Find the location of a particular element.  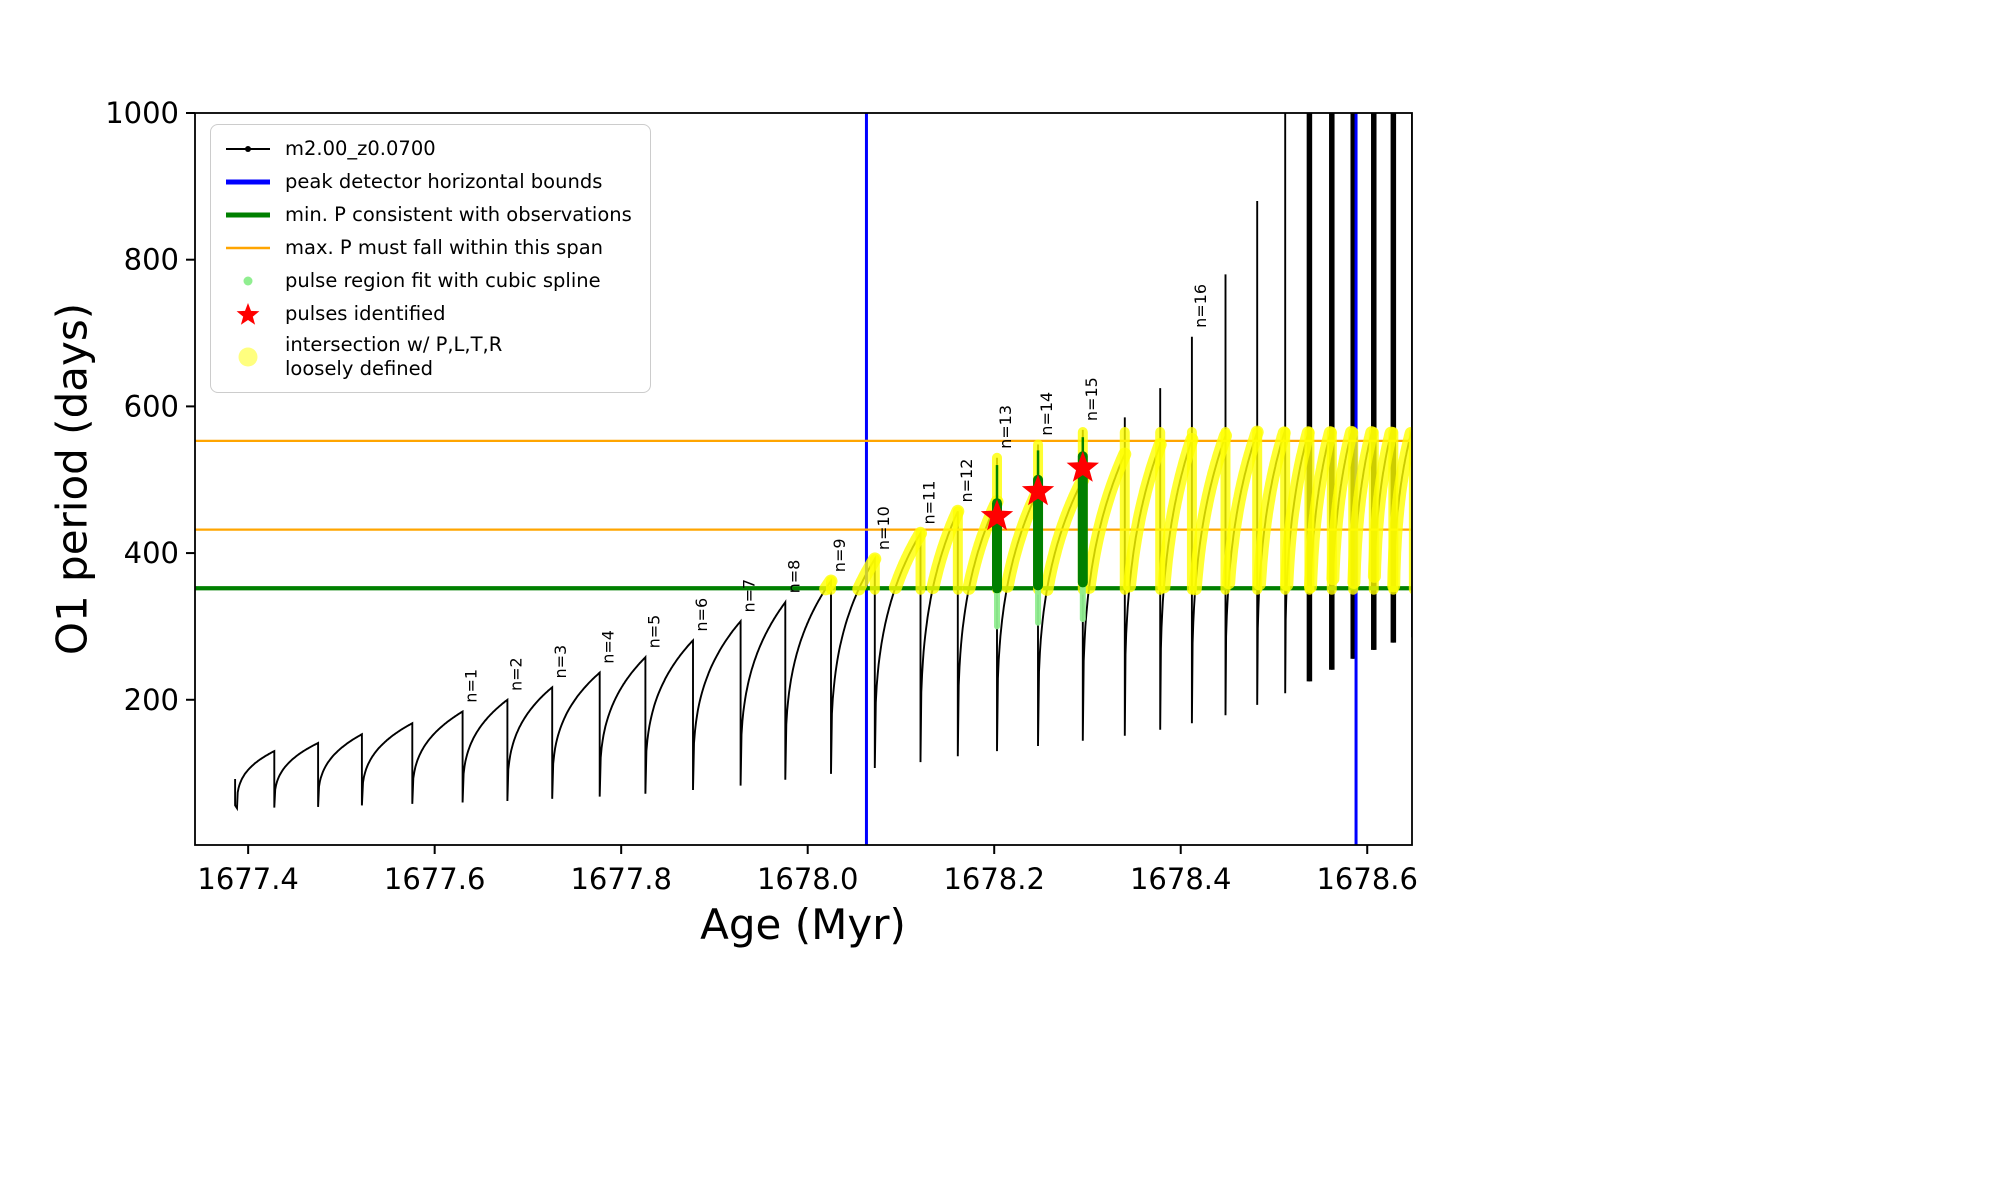

legend-item: max. P must fall within this span is located at coordinates (427, 248).